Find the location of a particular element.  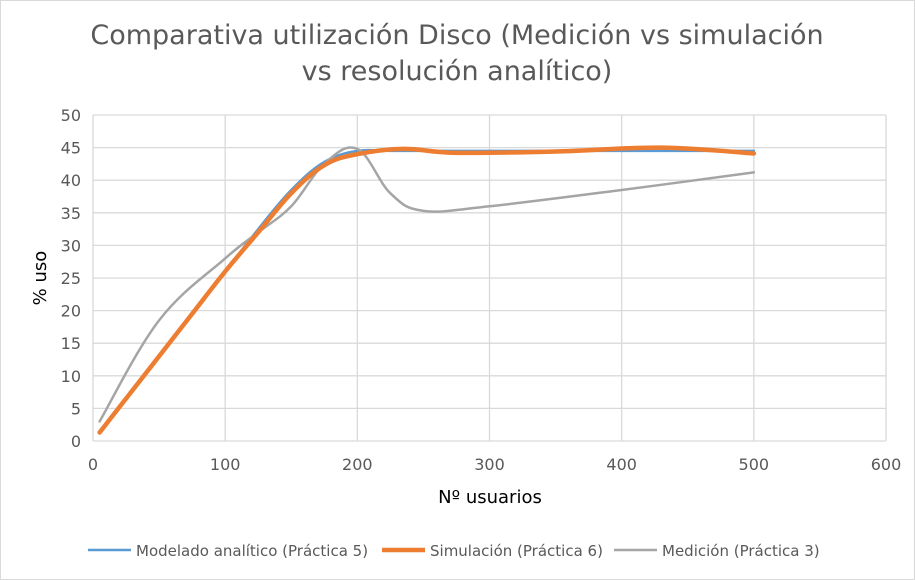

y-tick-label: 0 is located at coordinates (76, 441).